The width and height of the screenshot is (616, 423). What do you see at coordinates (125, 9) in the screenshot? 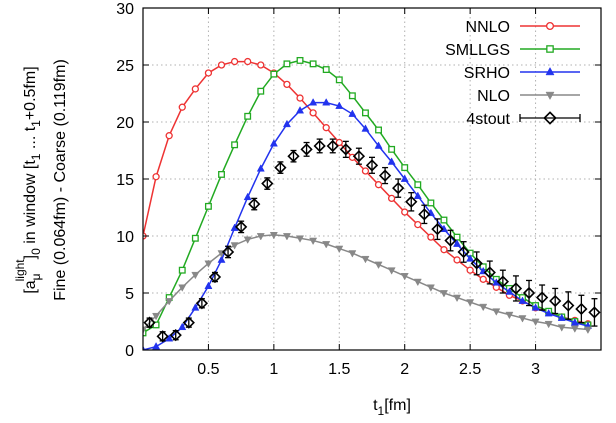
I see `y-tick-label: 30` at bounding box center [125, 9].